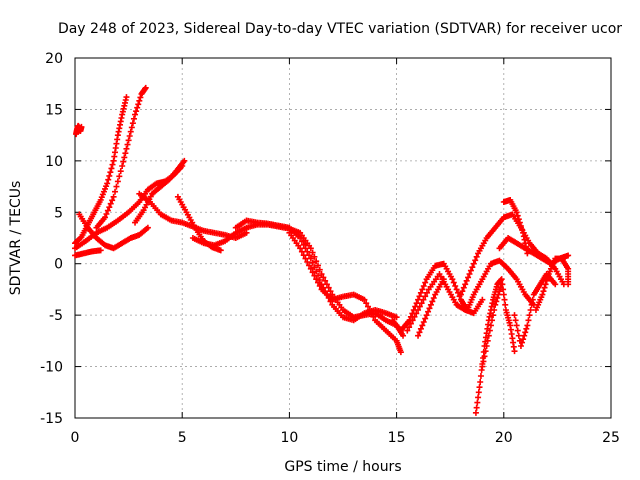  I want to click on series-track-s, so click(495, 346).